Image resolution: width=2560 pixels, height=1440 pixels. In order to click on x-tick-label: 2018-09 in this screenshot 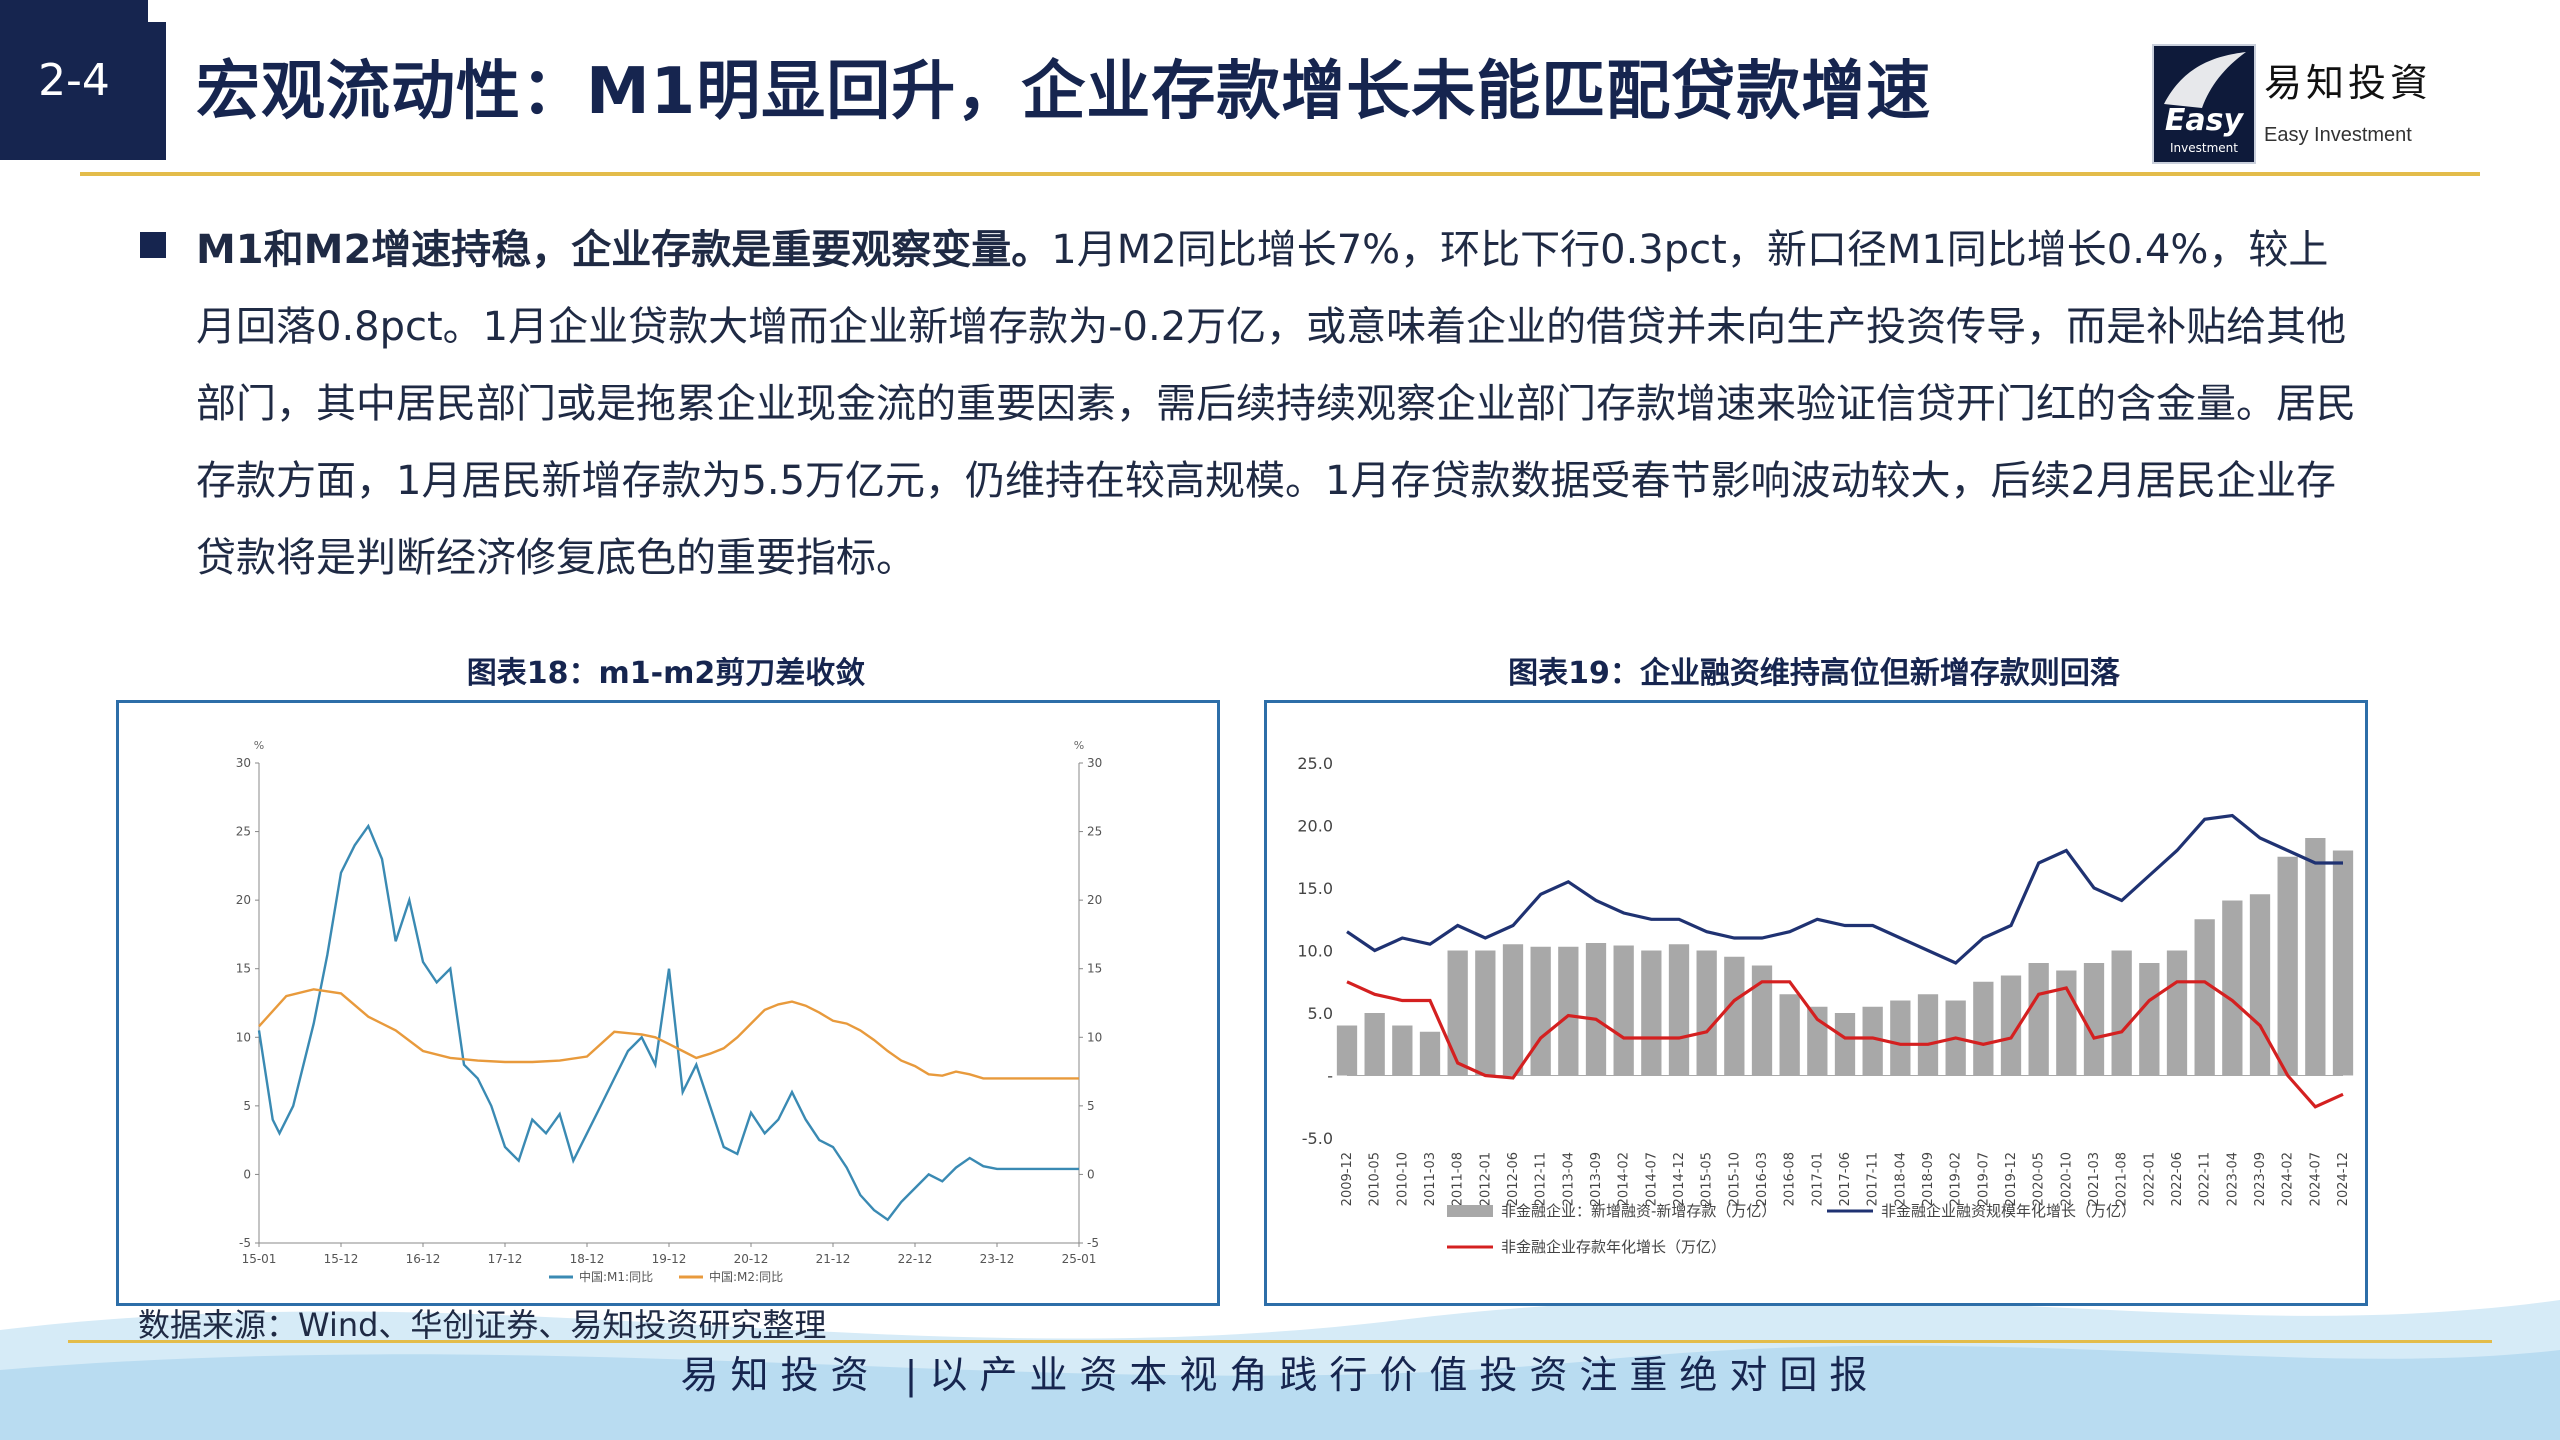, I will do `click(1928, 1179)`.